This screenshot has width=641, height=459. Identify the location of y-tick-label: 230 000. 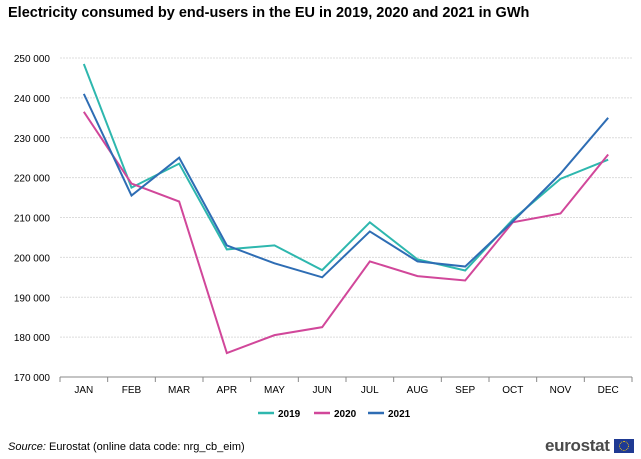
(32, 139).